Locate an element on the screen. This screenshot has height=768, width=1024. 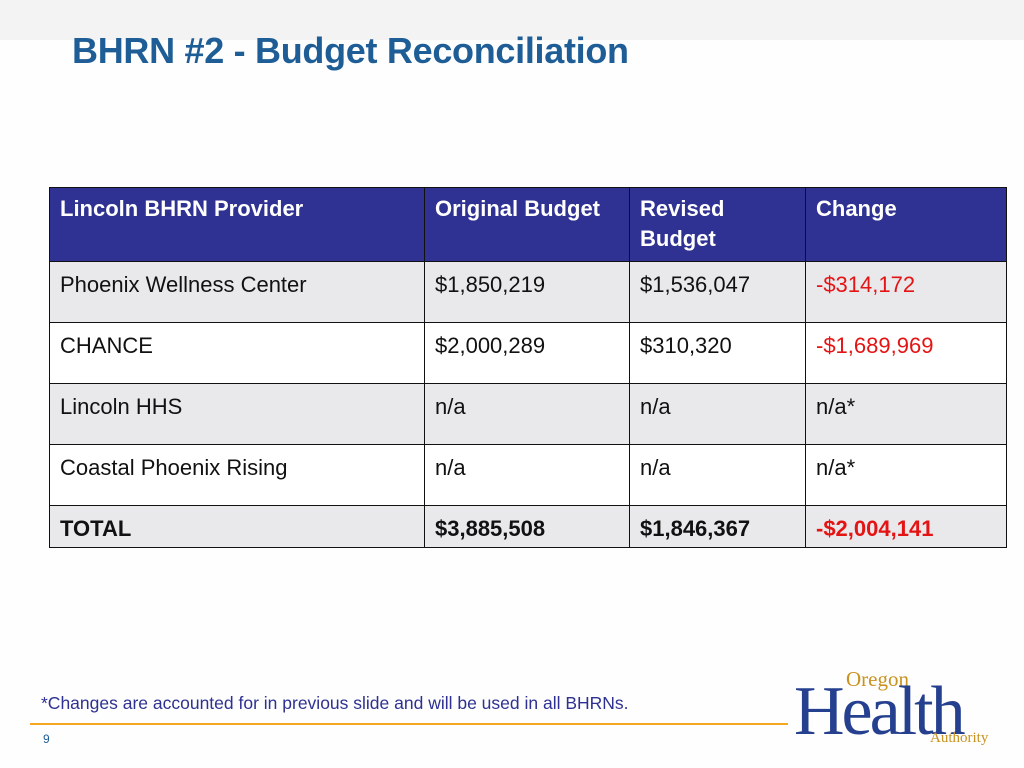
slide-title: BHRN #2 - Budget Reconciliation is located at coordinates (350, 50).